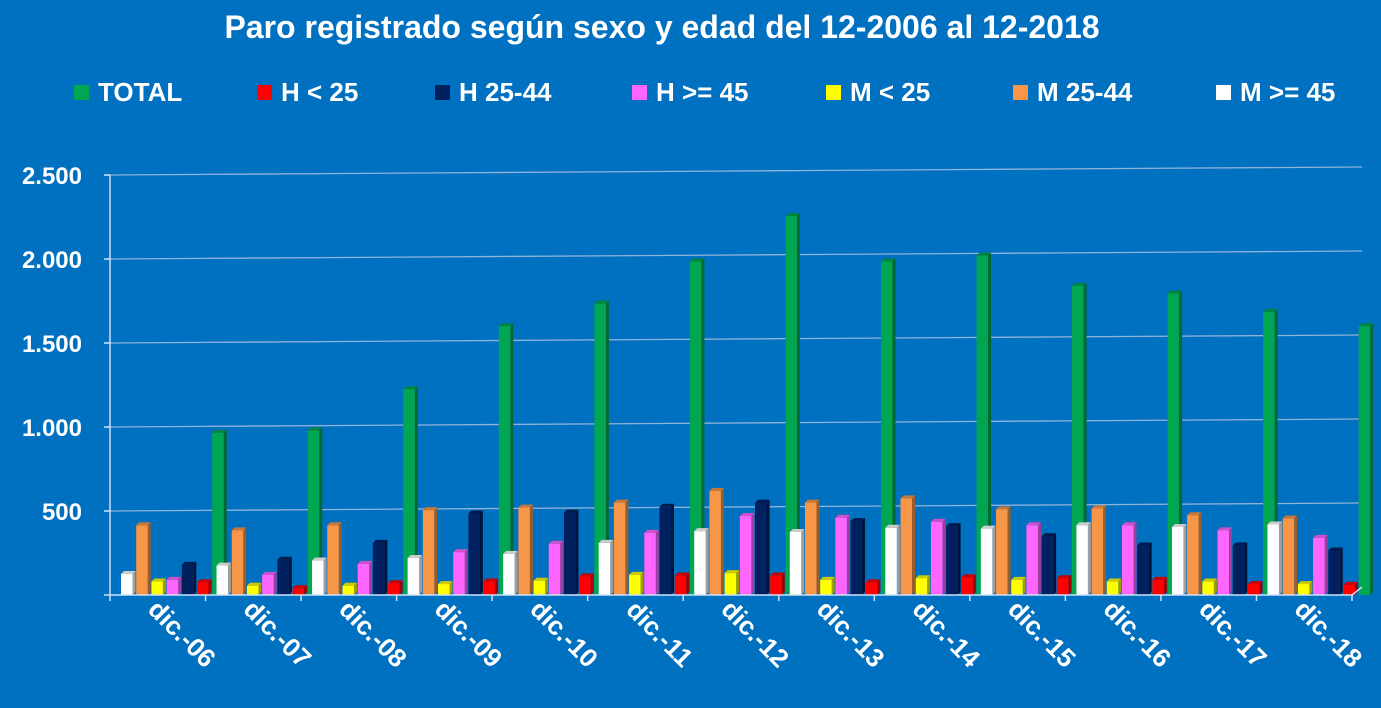 The height and width of the screenshot is (708, 1381). I want to click on x-category-label: dic.-11, so click(660, 633).